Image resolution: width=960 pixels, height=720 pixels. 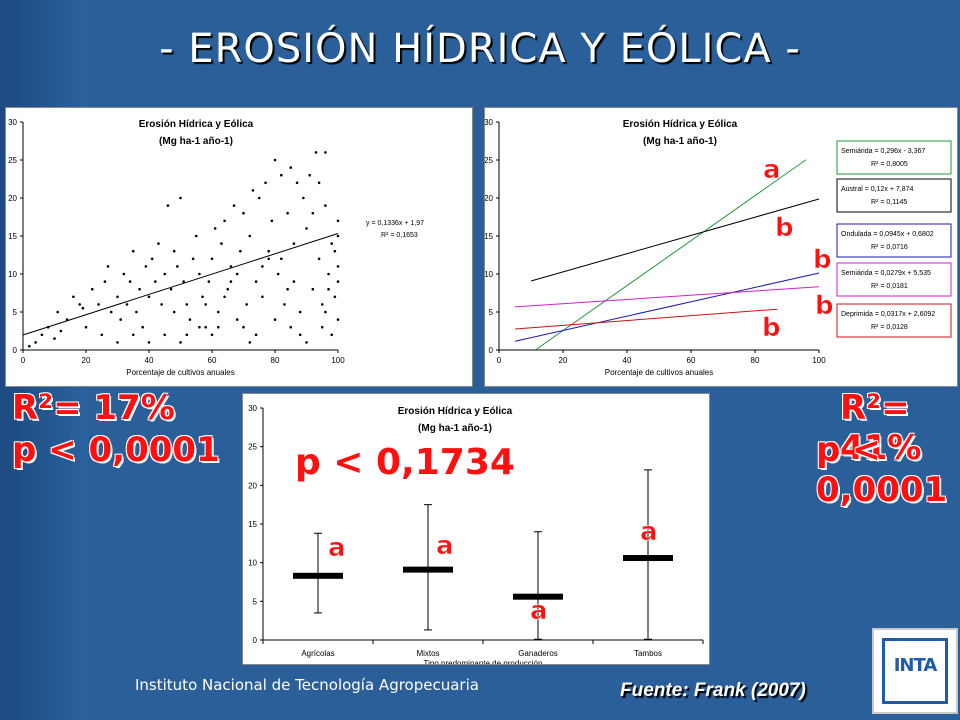 I want to click on x-tick-label: 100, so click(x=819, y=360).